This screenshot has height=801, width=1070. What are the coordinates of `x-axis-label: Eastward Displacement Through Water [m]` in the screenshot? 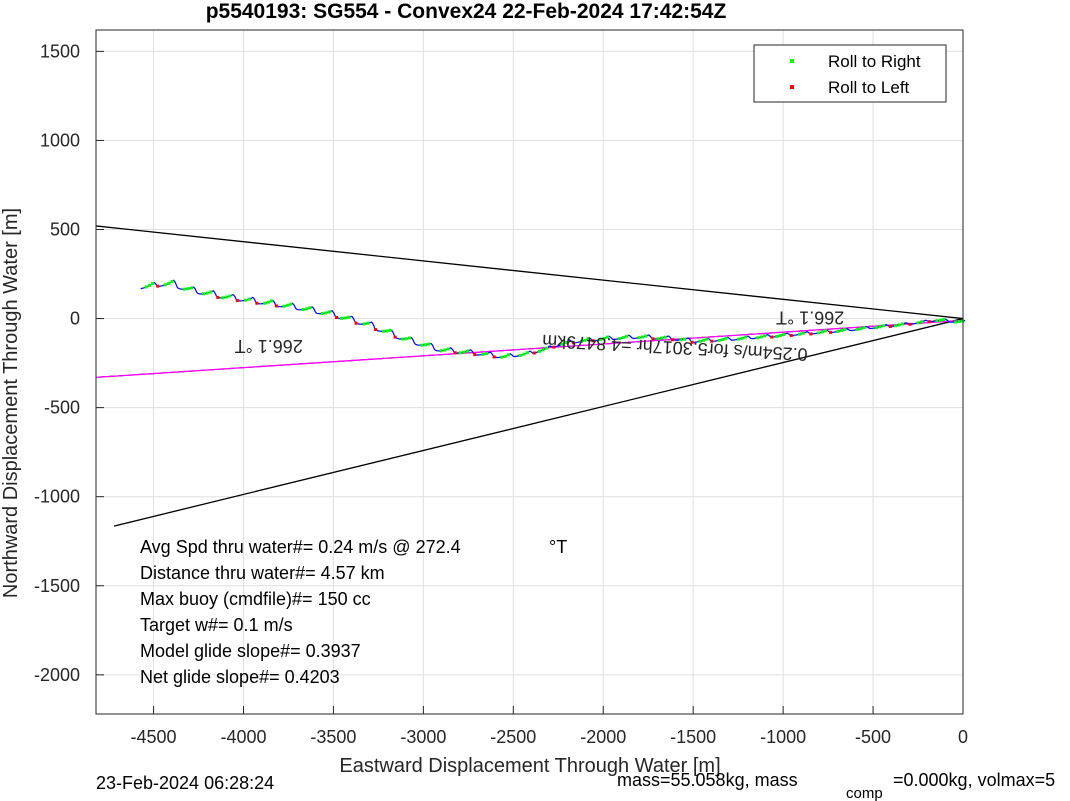 It's located at (529, 766).